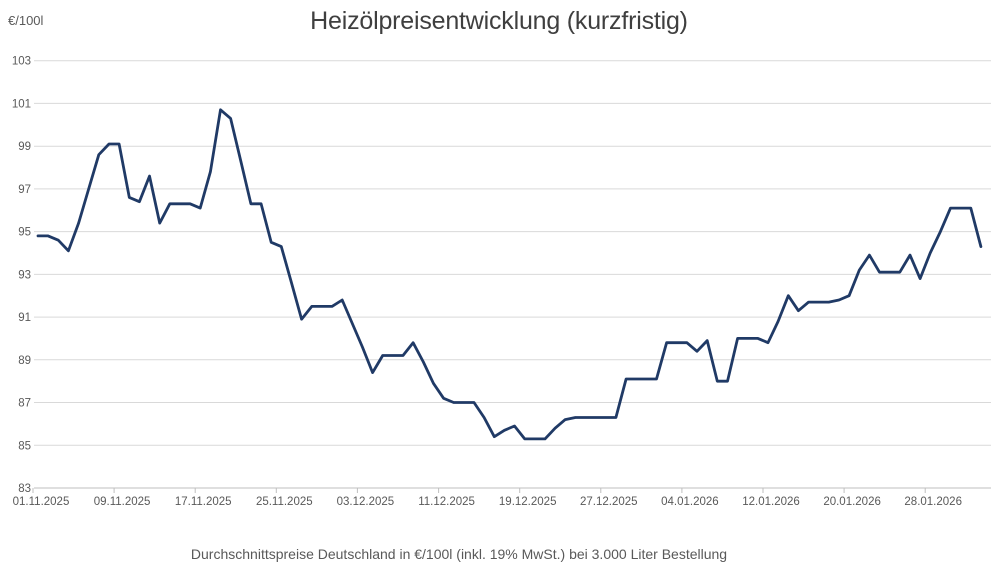 This screenshot has height=577, width=998. What do you see at coordinates (933, 502) in the screenshot?
I see `x-tick-label: 28.01.2026` at bounding box center [933, 502].